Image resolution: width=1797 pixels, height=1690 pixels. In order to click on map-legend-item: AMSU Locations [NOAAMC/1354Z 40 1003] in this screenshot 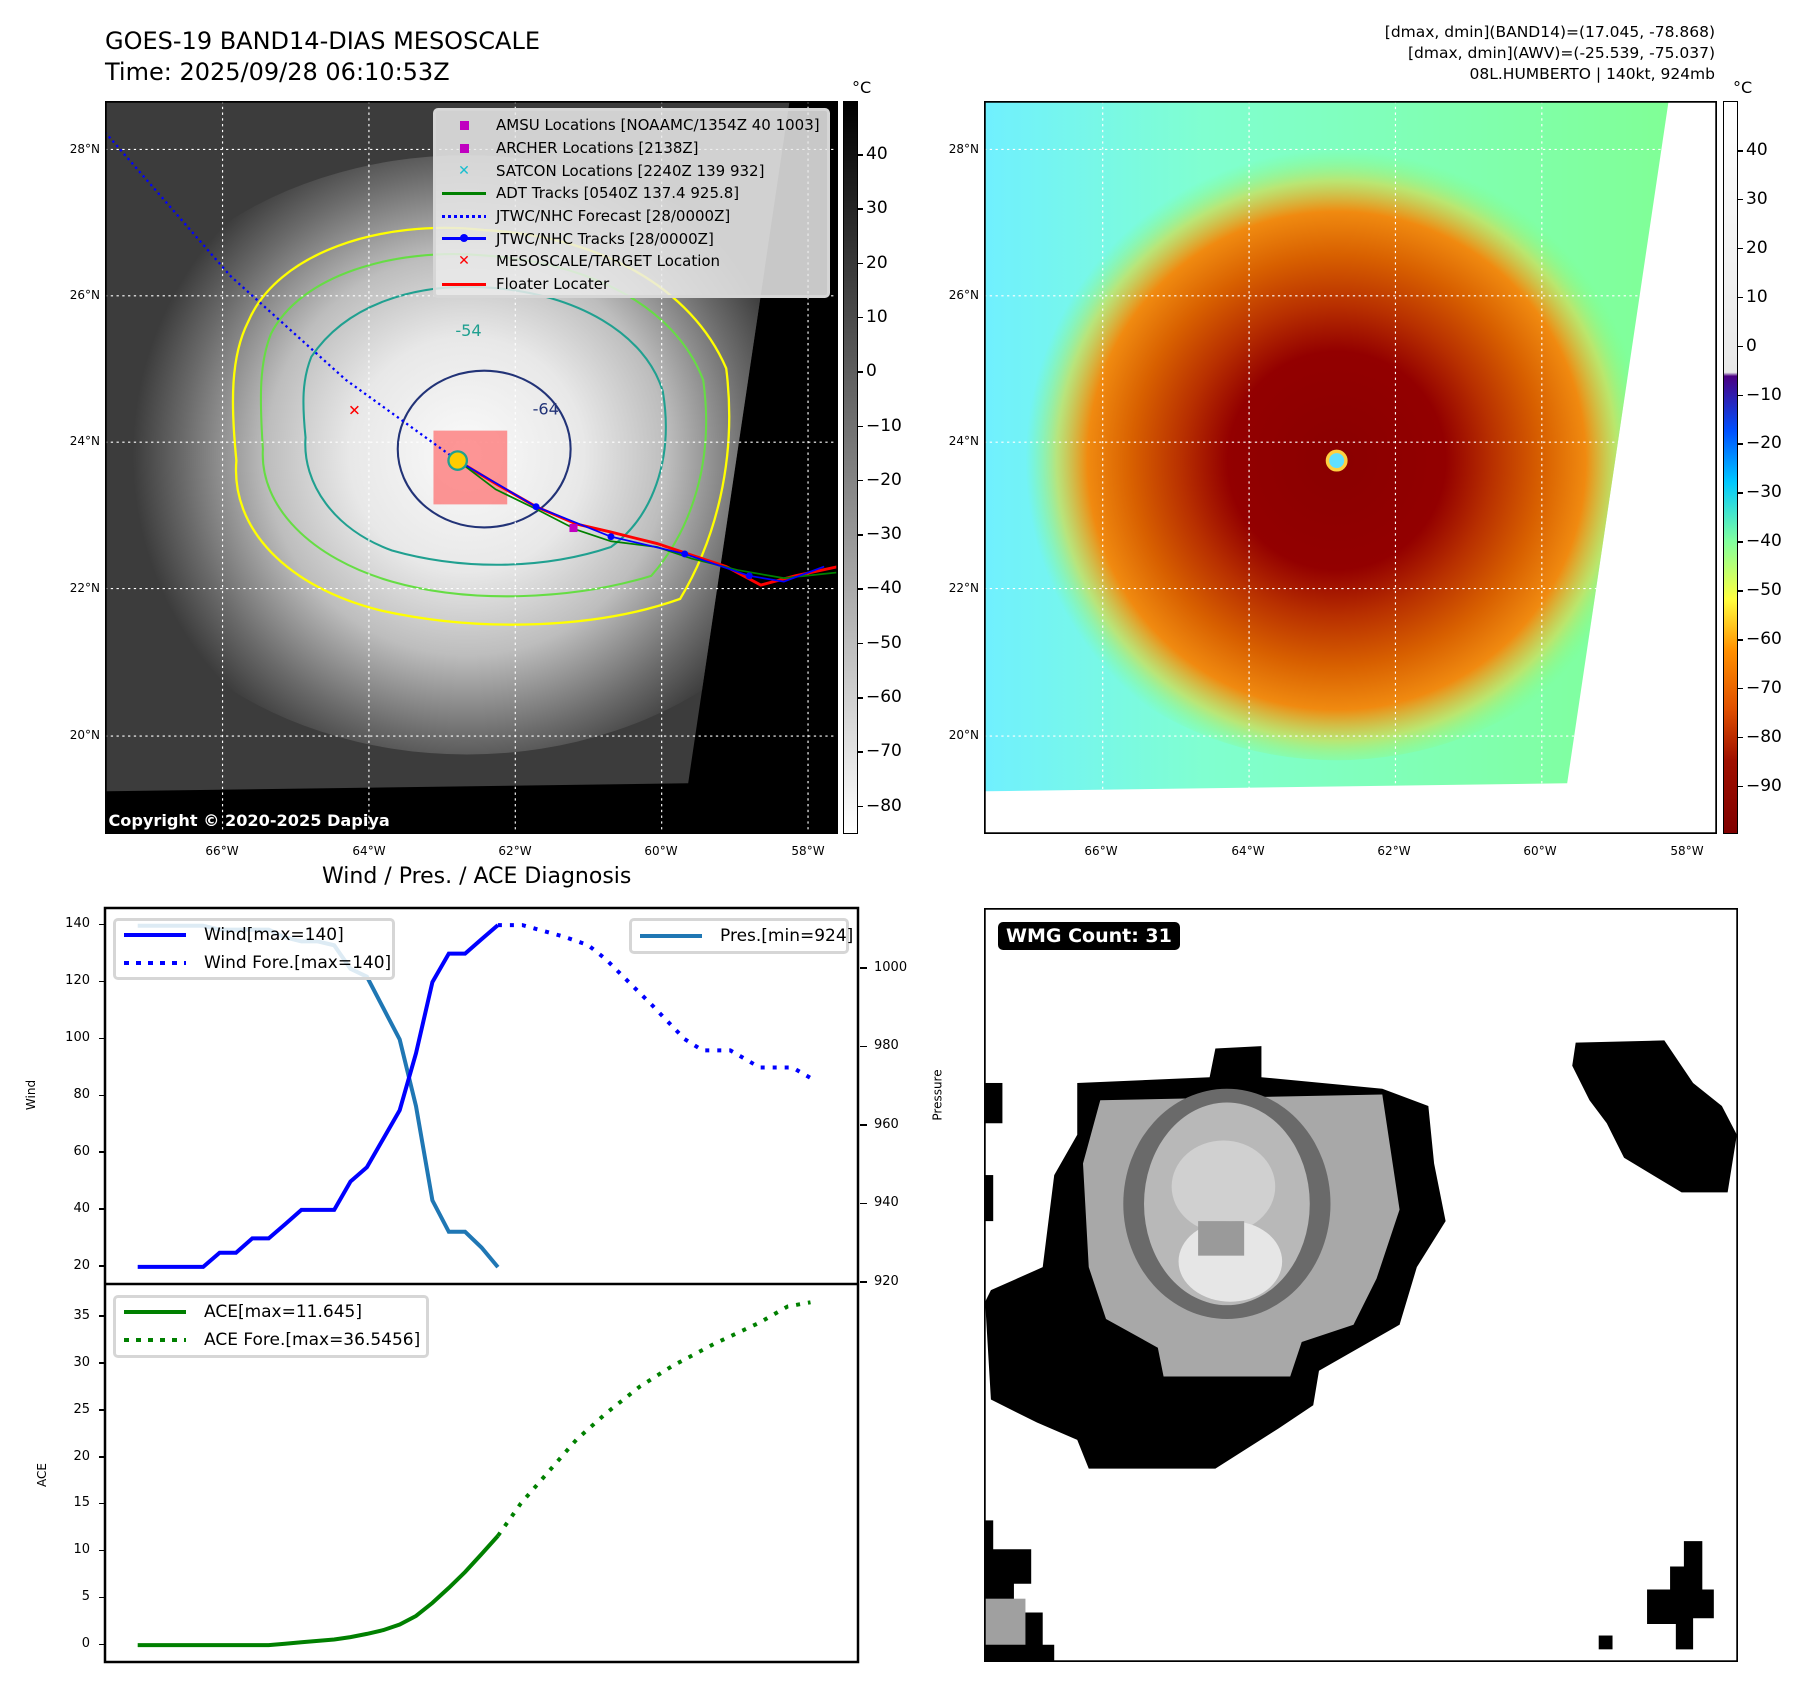, I will do `click(631, 125)`.